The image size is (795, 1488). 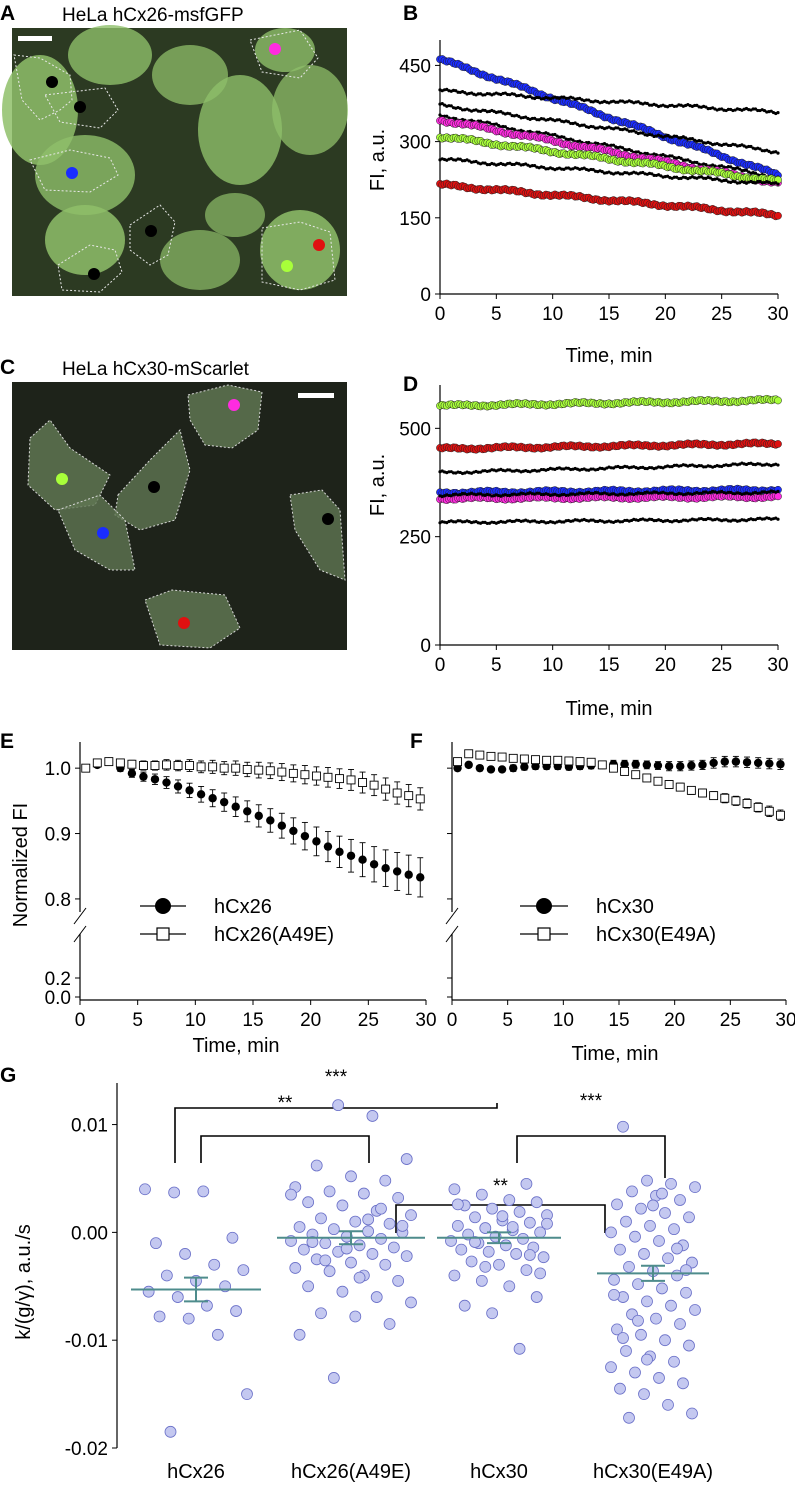 What do you see at coordinates (237, 921) in the screenshot?
I see `panel-e-legend: hCx26 hCx26(A49E)` at bounding box center [237, 921].